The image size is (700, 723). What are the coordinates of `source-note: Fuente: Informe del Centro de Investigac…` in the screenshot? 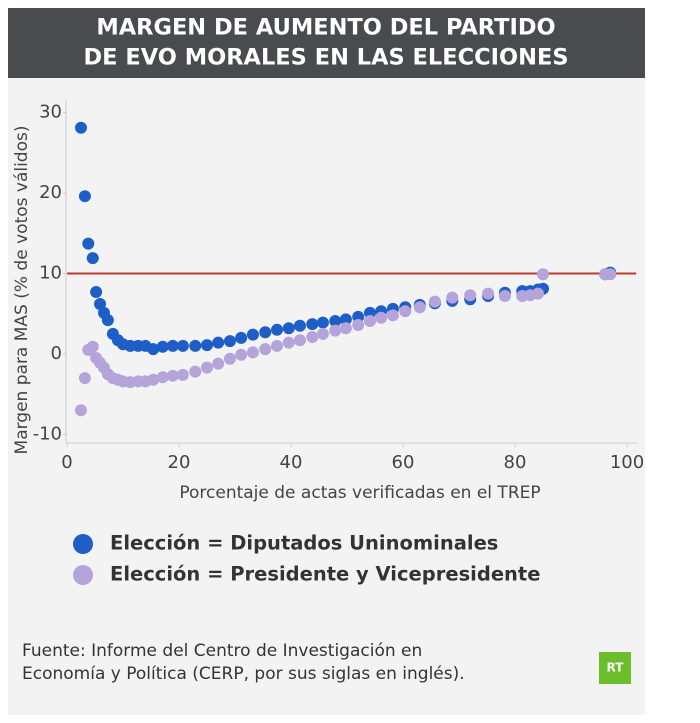 It's located at (222, 651).